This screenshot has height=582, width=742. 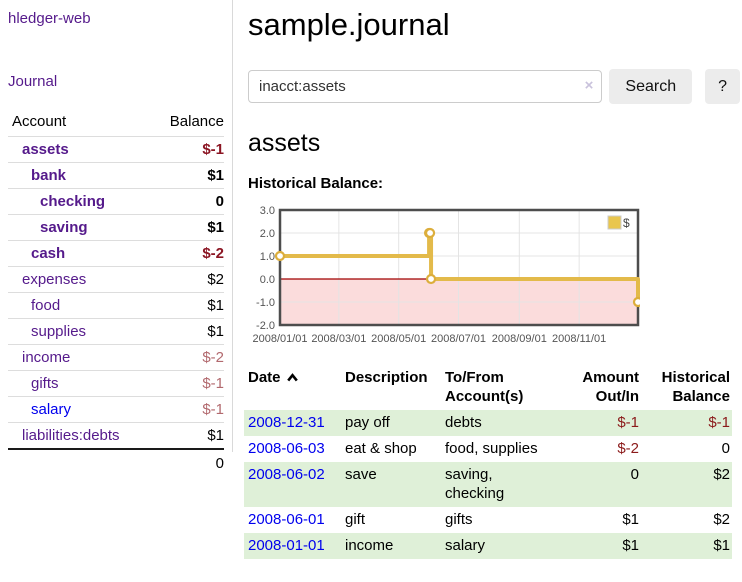 What do you see at coordinates (459, 519) in the screenshot?
I see `transaction-accounts: gifts` at bounding box center [459, 519].